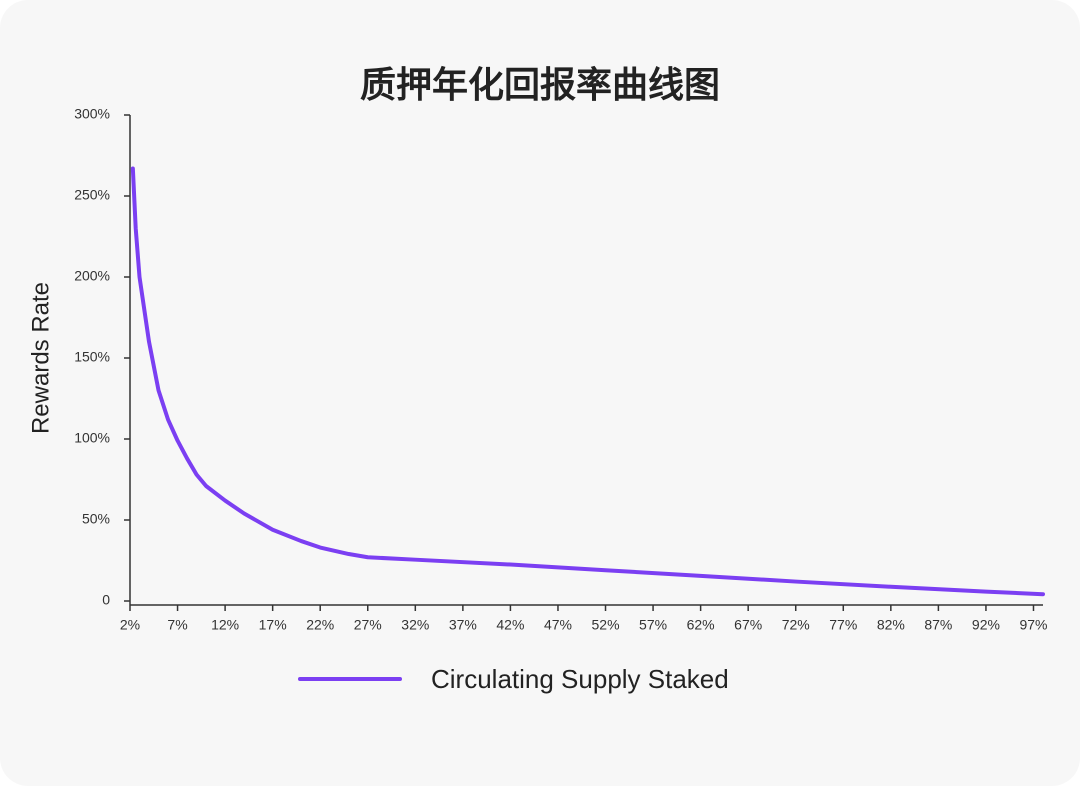  I want to click on legend-label: Circulating Supply Staked, so click(580, 679).